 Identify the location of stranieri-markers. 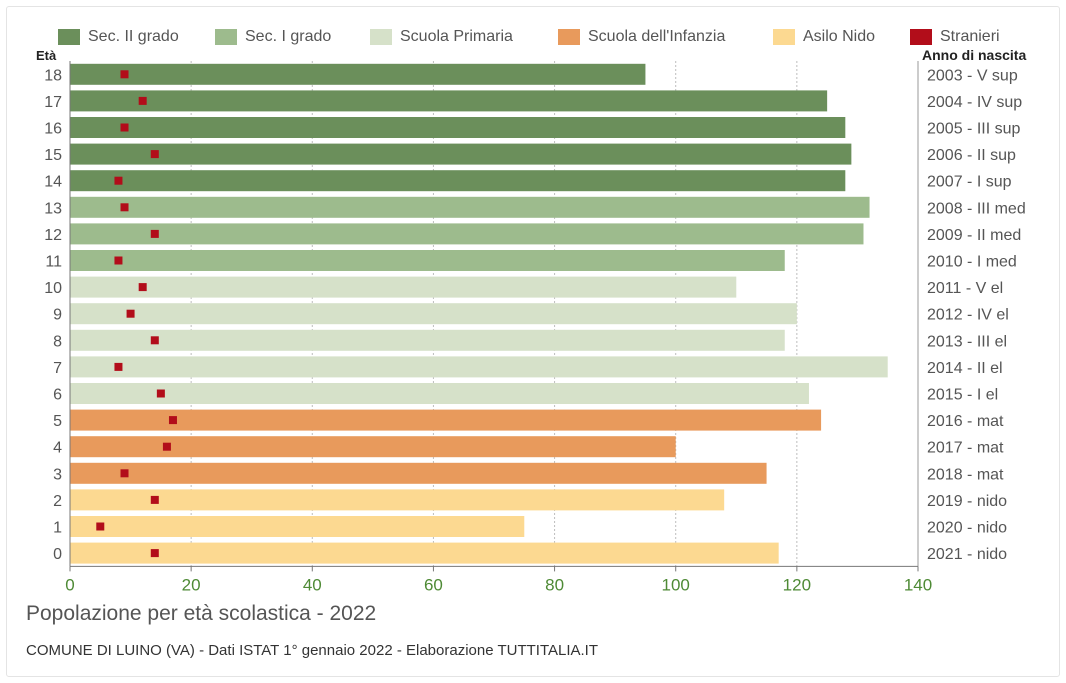
(136, 314).